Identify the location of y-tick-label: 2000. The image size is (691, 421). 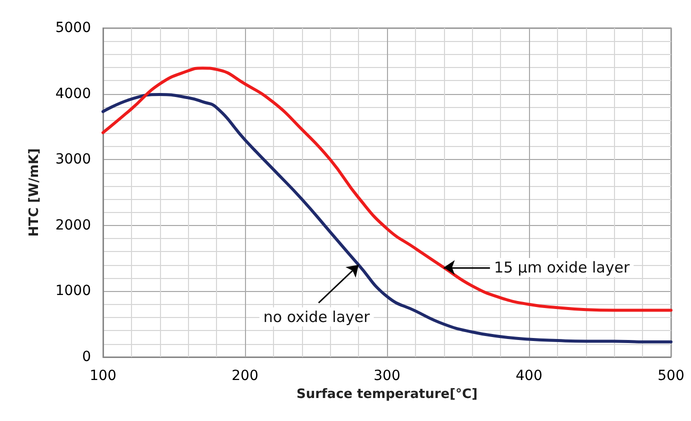
(73, 225).